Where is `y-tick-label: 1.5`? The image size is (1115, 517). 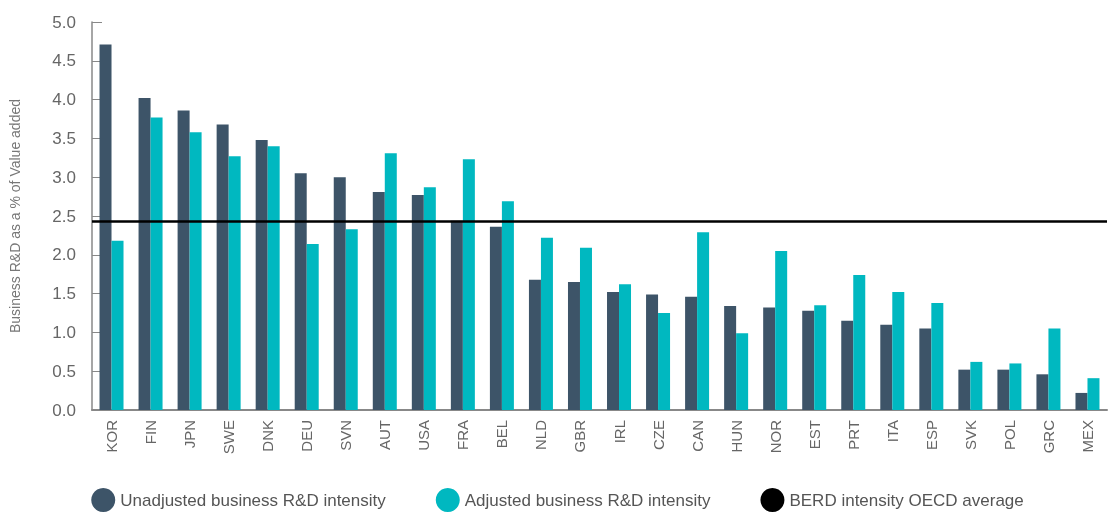
y-tick-label: 1.5 is located at coordinates (64, 294).